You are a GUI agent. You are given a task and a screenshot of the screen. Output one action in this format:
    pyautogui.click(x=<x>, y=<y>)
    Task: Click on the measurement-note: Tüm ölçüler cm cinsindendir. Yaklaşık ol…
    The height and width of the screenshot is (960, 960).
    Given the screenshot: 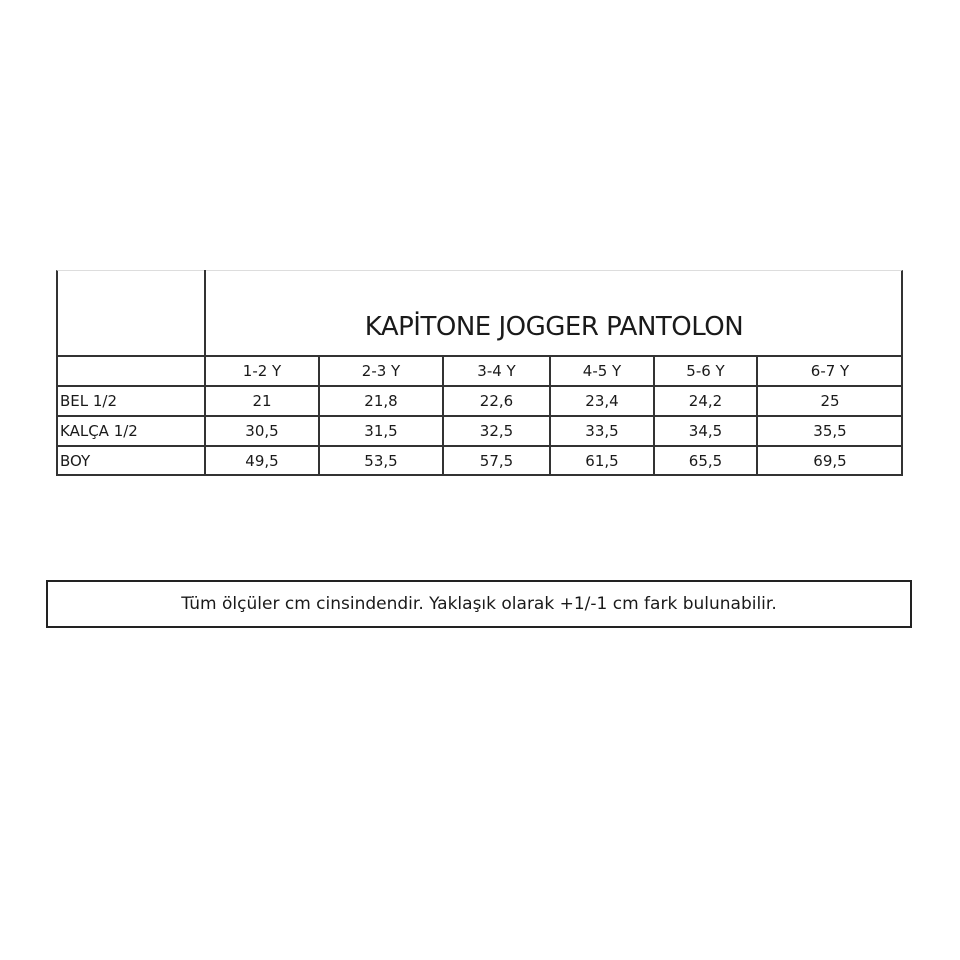 What is the action you would take?
    pyautogui.click(x=479, y=604)
    